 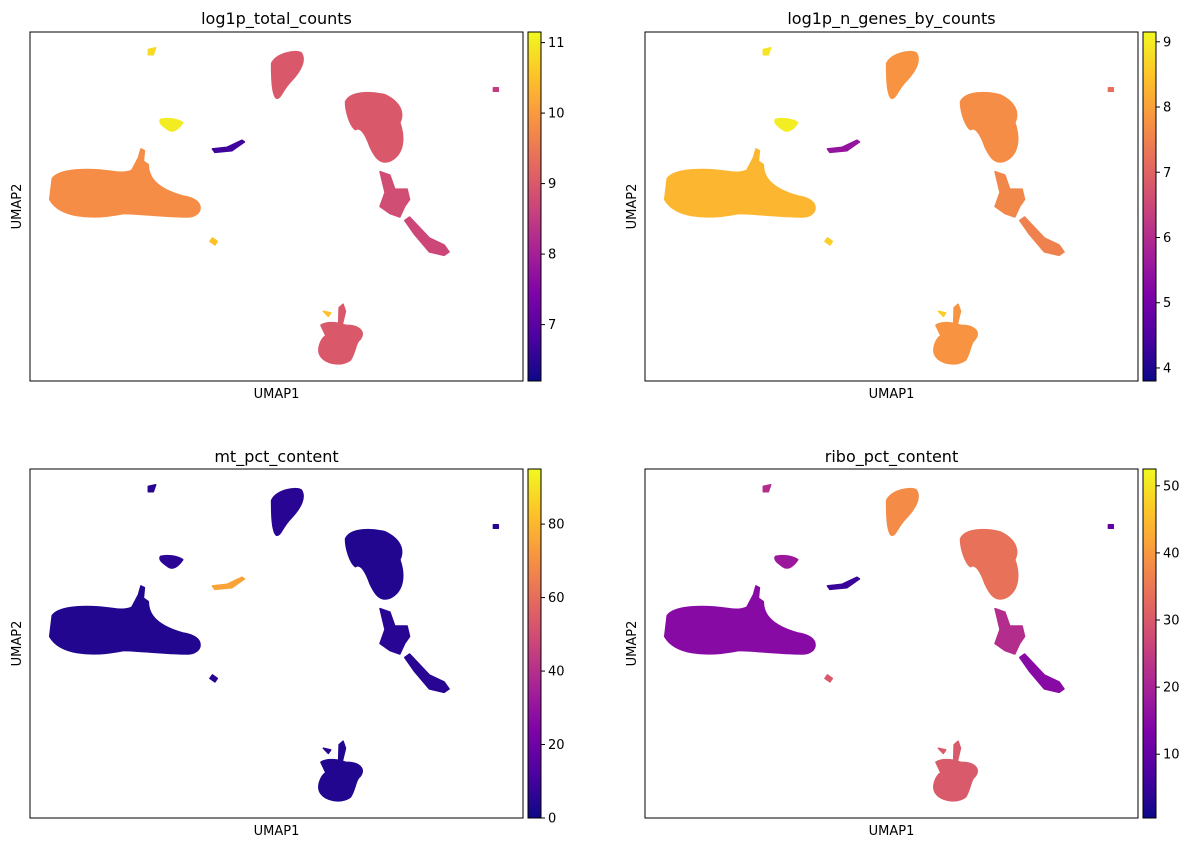 I want to click on panel-title: log1p_total_counts, so click(x=276, y=19).